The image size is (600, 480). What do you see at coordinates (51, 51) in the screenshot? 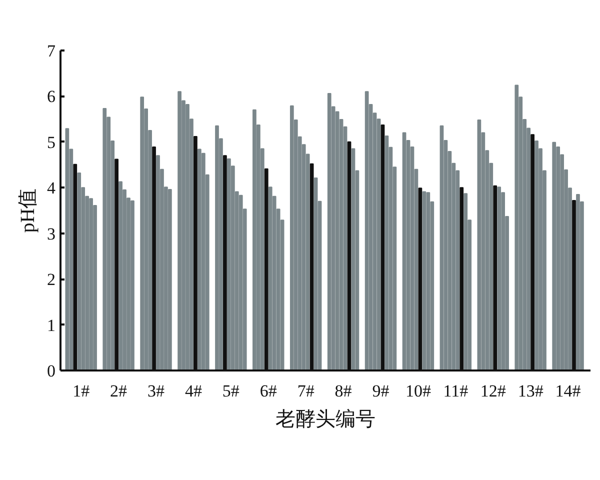
I see `y-tick-label: 7` at bounding box center [51, 51].